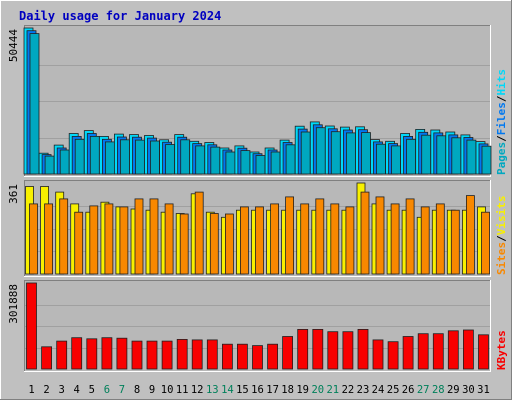 The width and height of the screenshot is (512, 400). What do you see at coordinates (332, 390) in the screenshot?
I see `x-label-day-21: 21` at bounding box center [332, 390].